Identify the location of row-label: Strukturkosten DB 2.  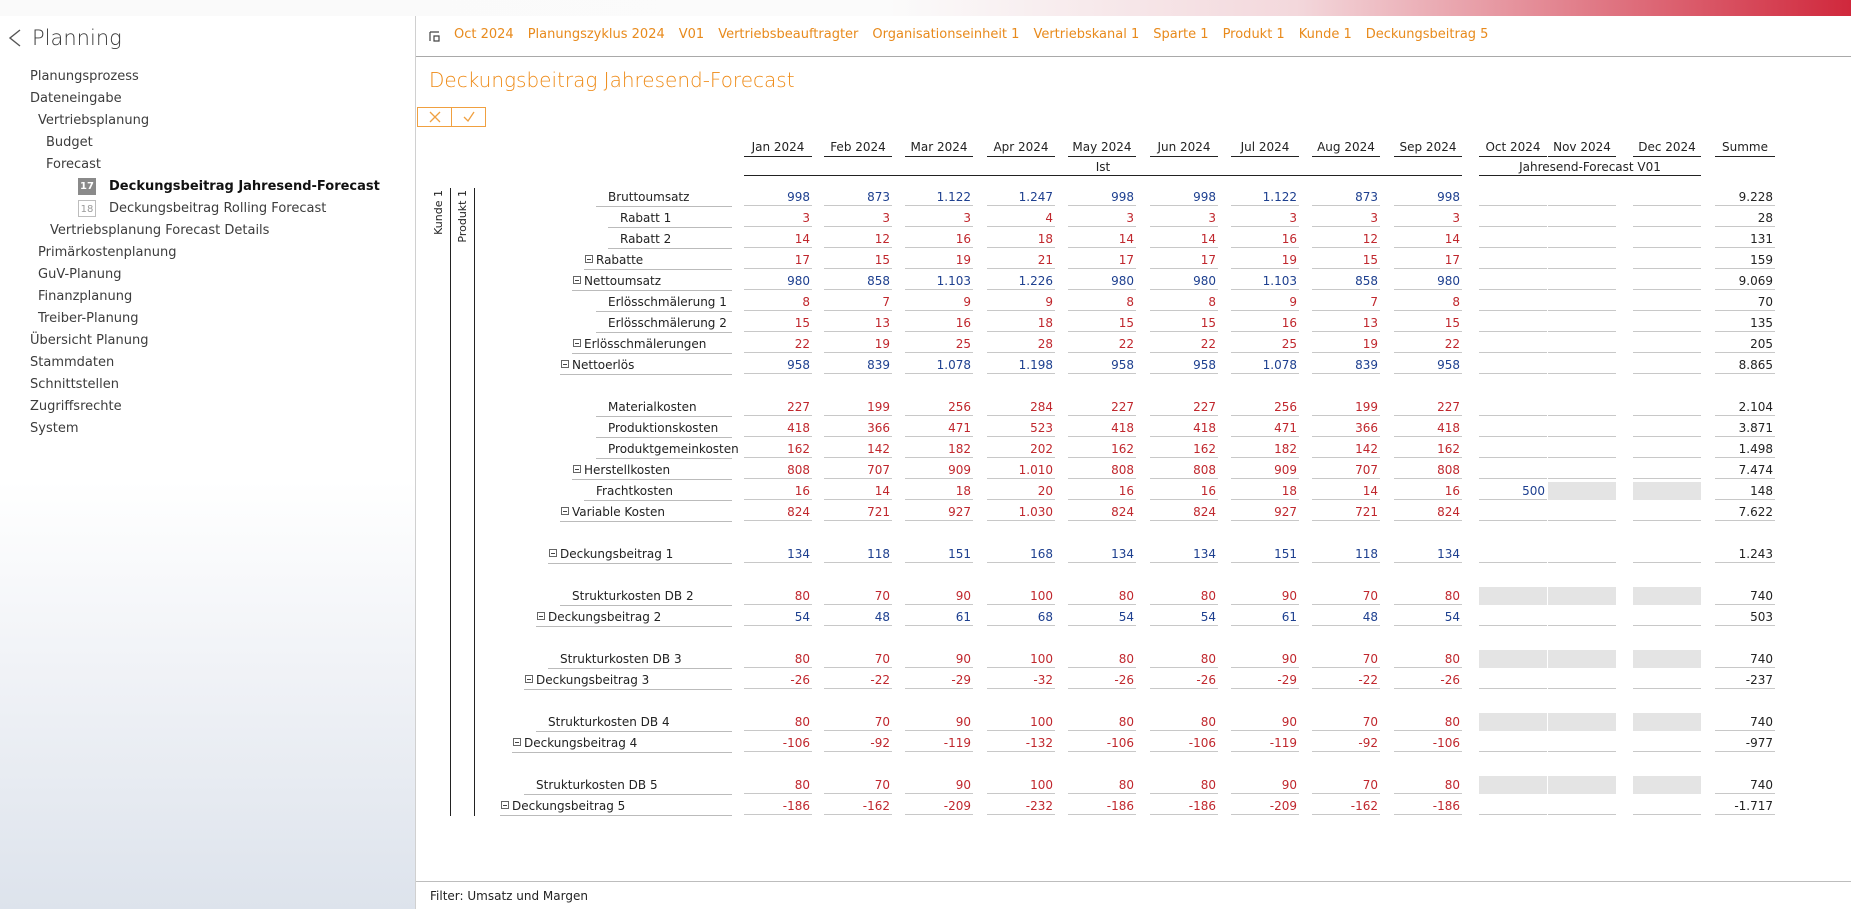
(646, 596).